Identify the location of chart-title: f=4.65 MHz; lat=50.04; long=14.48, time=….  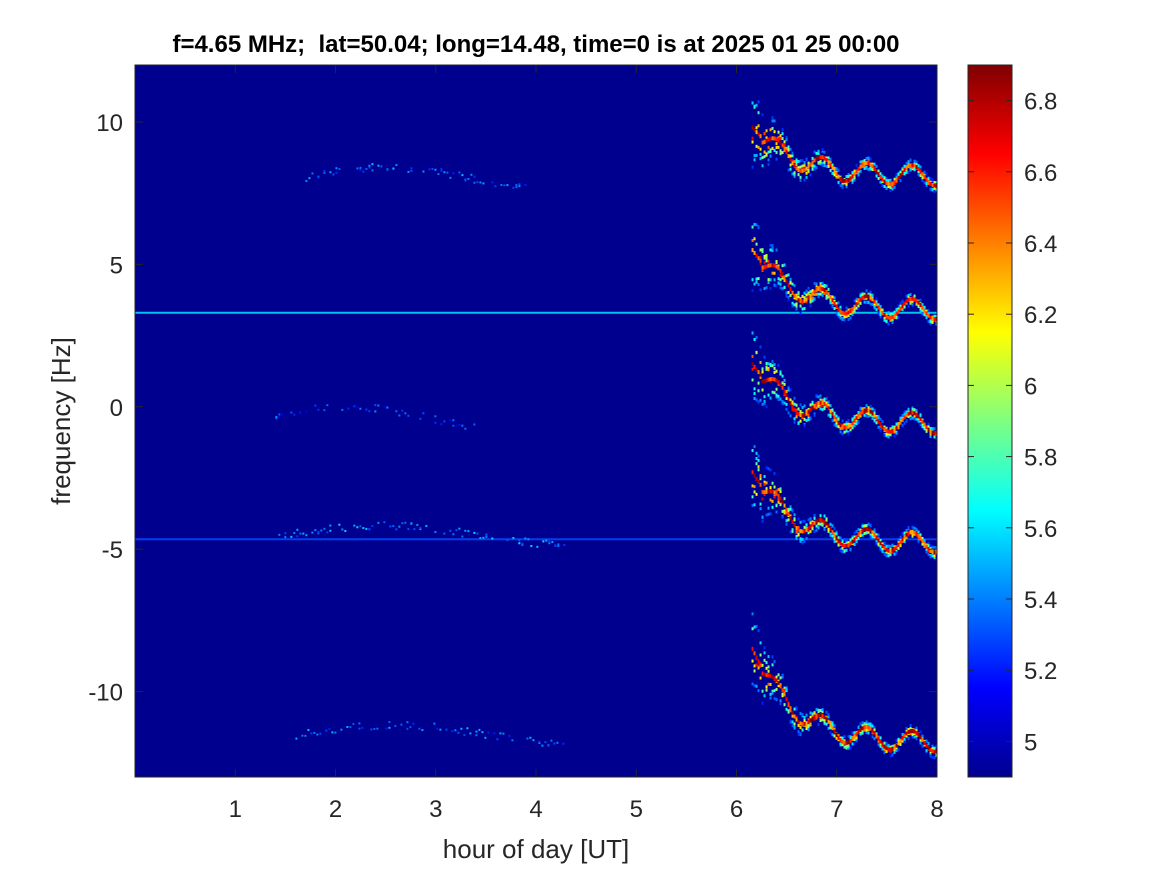
(535, 44).